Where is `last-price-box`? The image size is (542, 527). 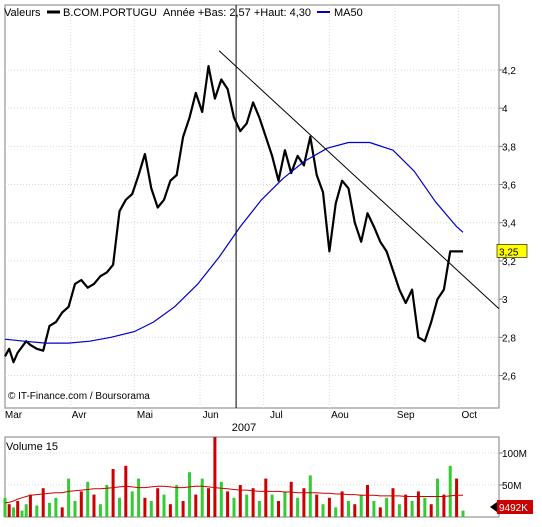
last-price-box is located at coordinates (512, 251).